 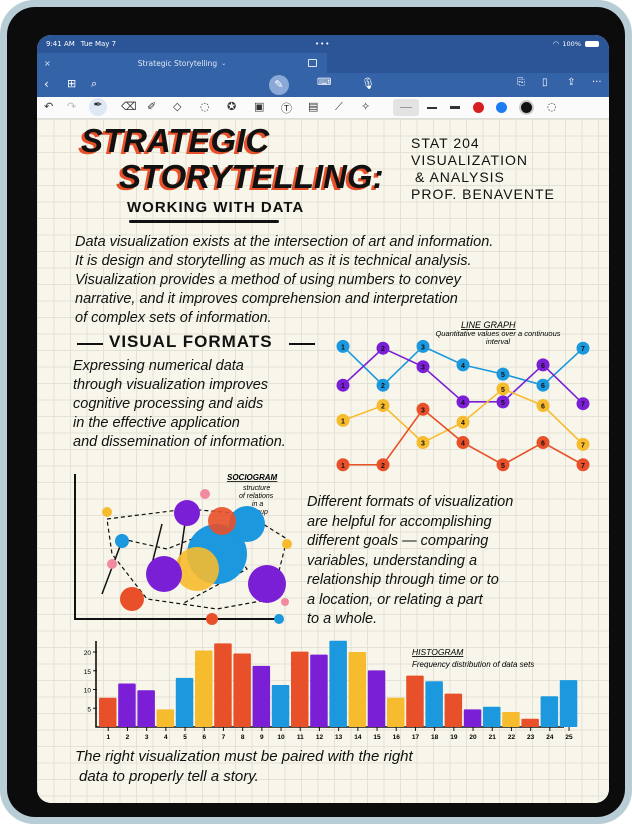 I want to click on image-icon: ▣, so click(x=259, y=106).